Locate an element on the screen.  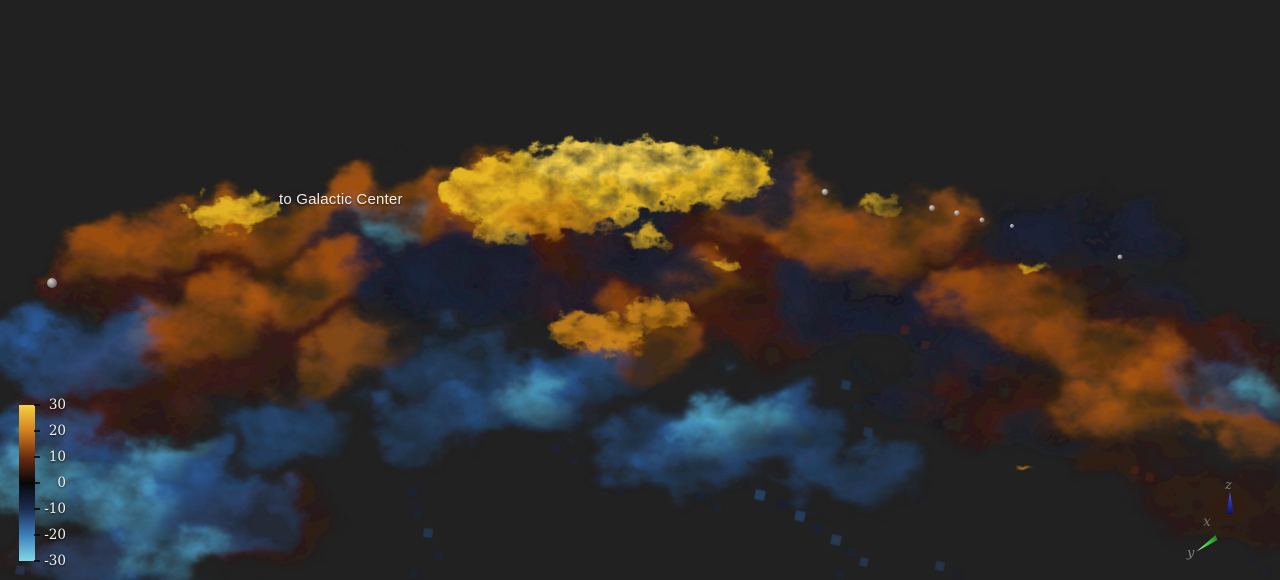
colorbar-tick-label: 0 is located at coordinates (61, 483).